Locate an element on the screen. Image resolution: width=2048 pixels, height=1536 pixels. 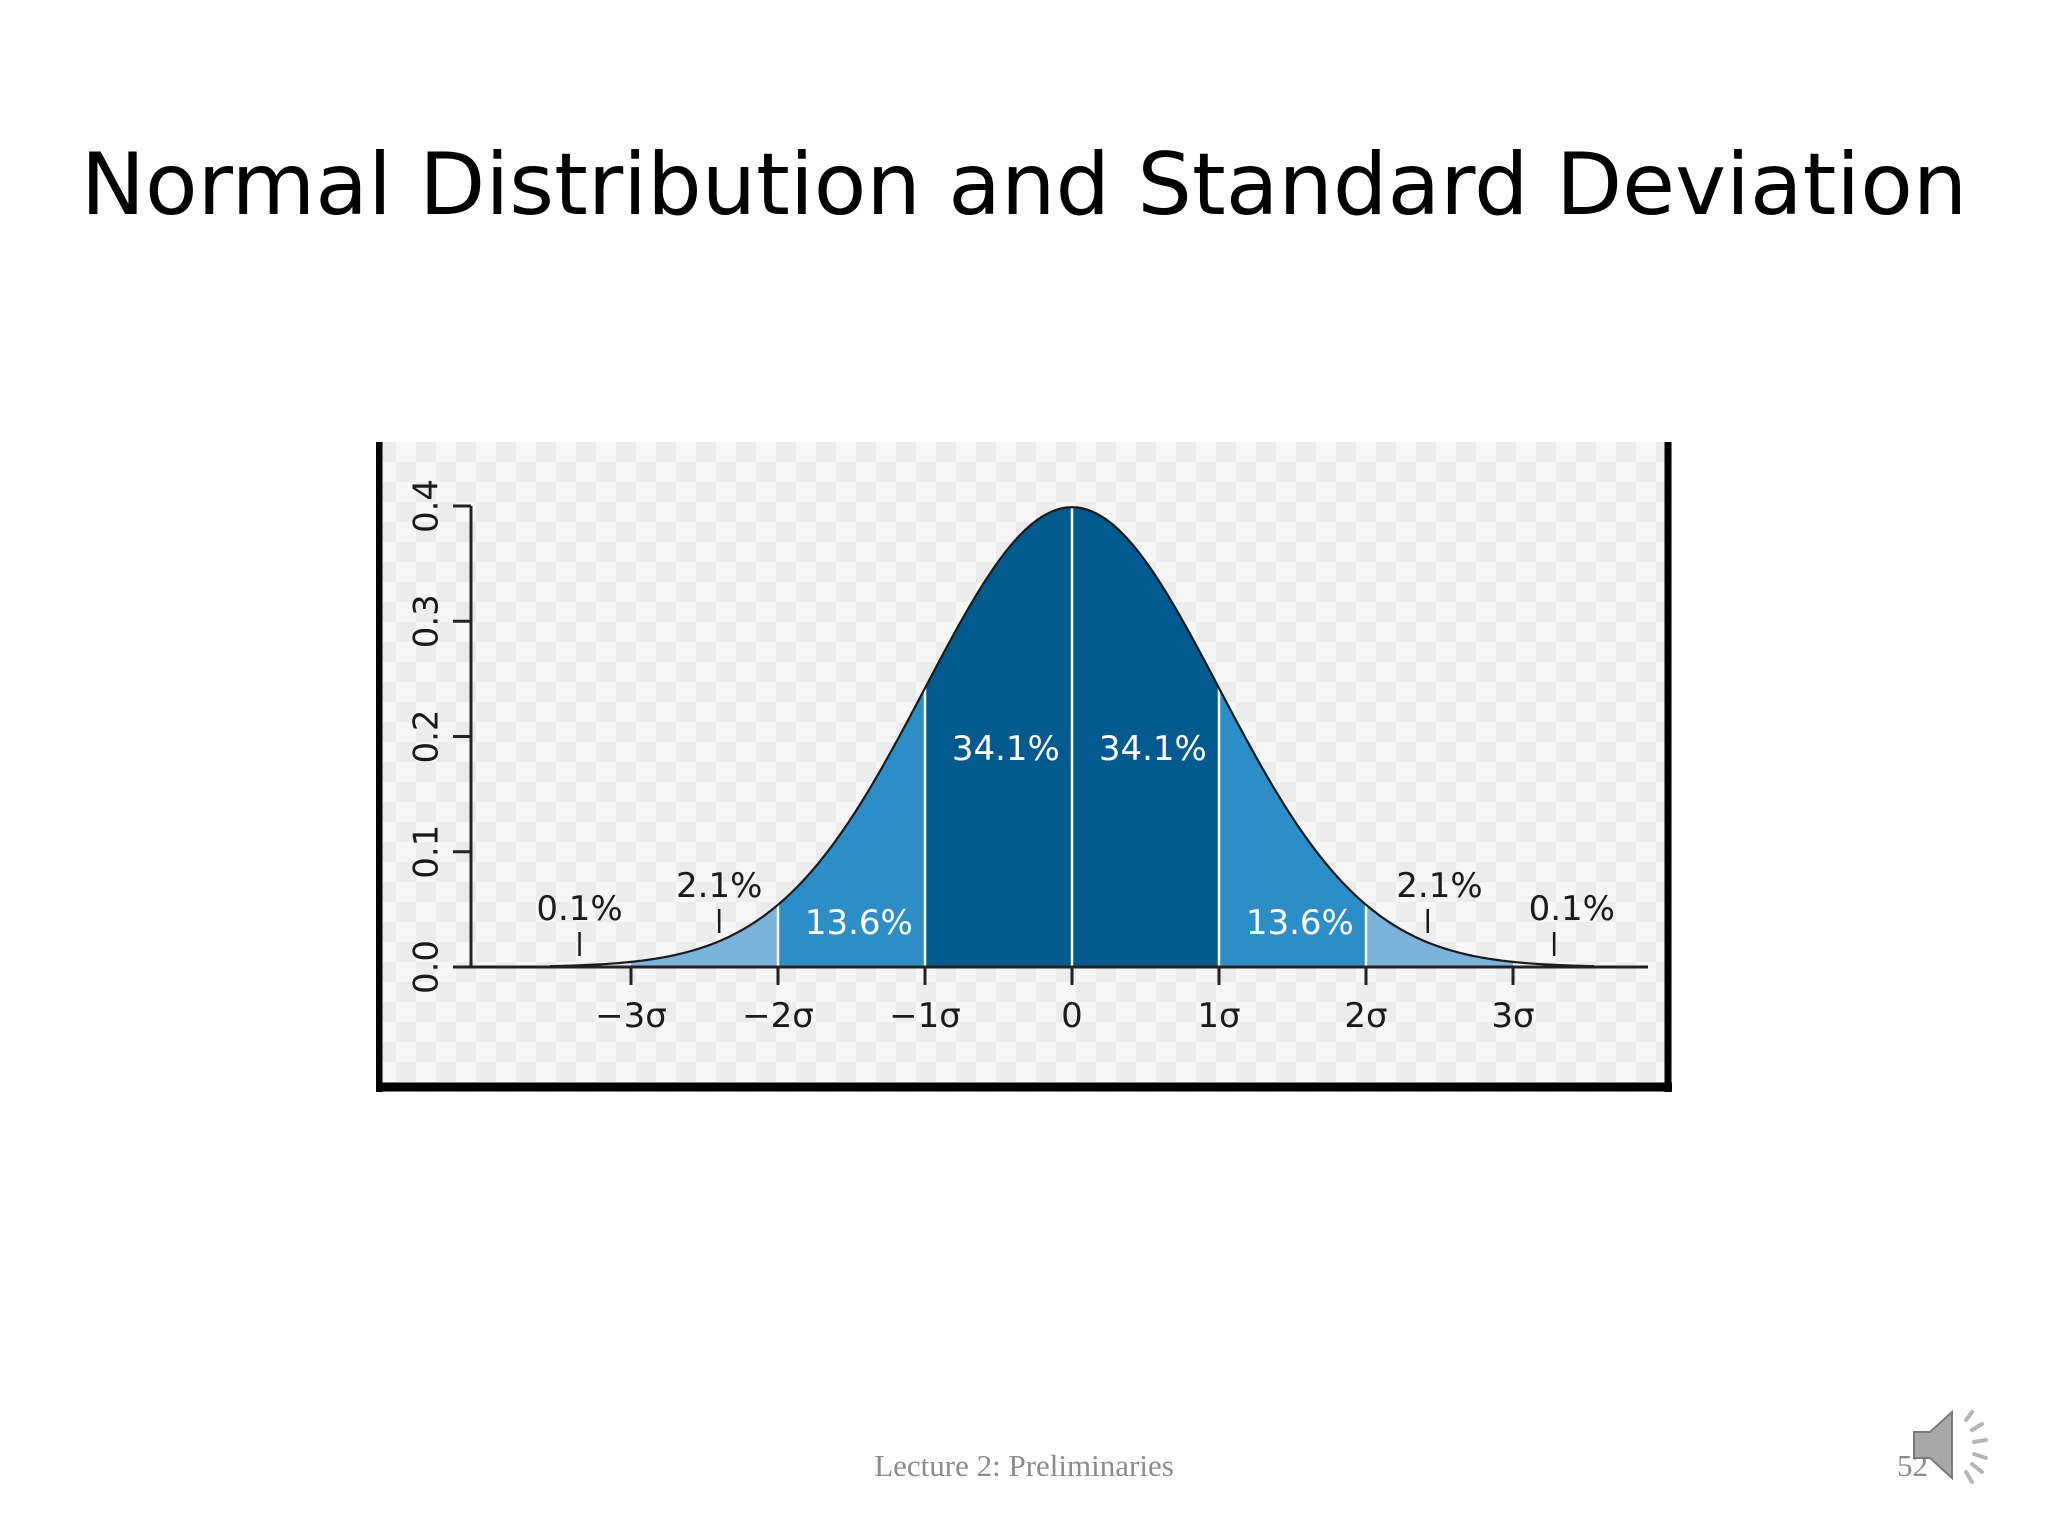
region-labels: 0.1% 2.1% 13.6% 34.1% 34.1% 13.6% 2.1% 0.1% is located at coordinates (1075, 842).